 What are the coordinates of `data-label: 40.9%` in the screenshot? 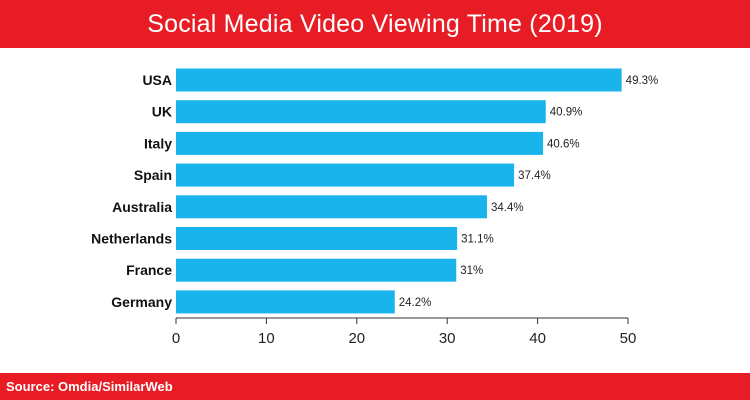 It's located at (566, 113).